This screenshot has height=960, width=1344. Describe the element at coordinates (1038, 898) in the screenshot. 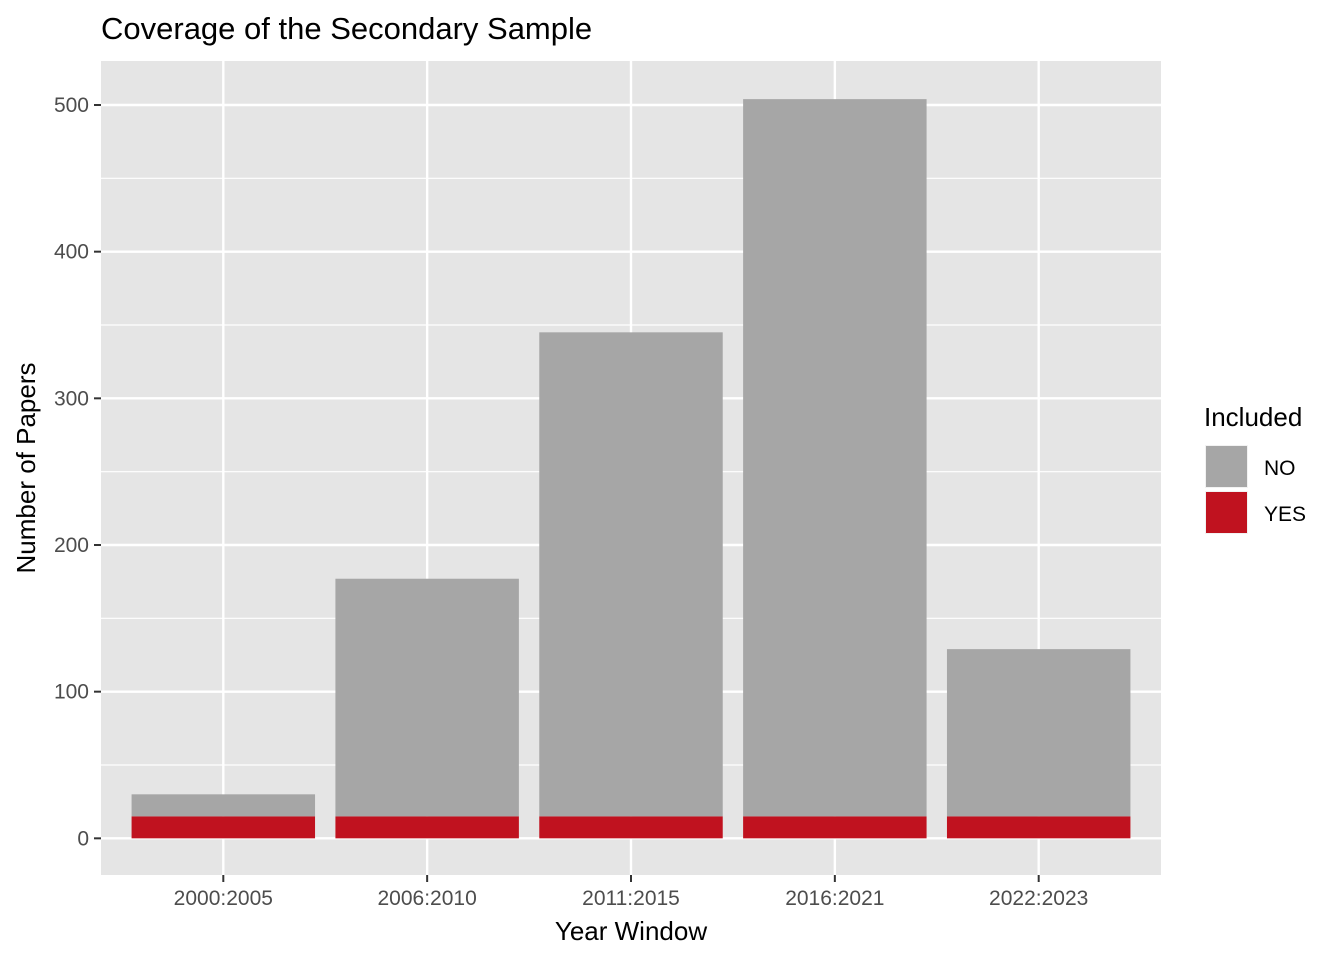

I see `x-tick-label: 2022:2023` at that location.